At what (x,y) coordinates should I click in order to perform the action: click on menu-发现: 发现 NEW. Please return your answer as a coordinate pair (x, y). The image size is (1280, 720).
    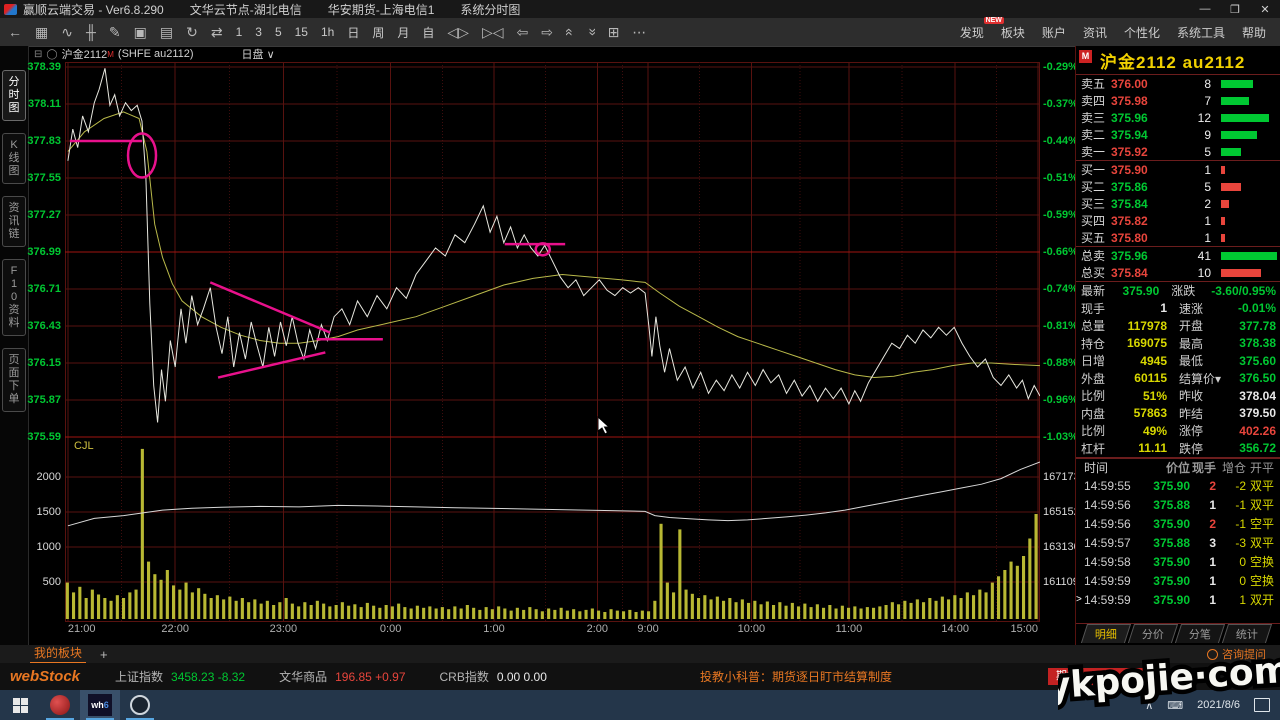
    Looking at the image, I should click on (981, 28).